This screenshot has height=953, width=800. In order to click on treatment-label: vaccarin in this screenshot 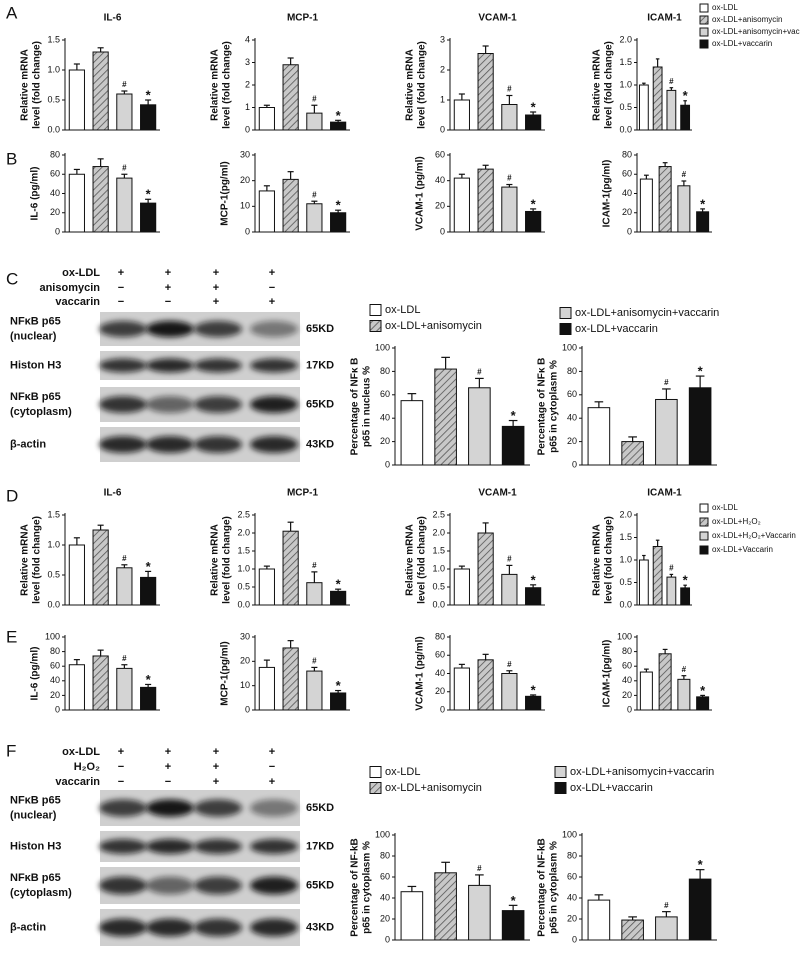, I will do `click(77, 782)`.